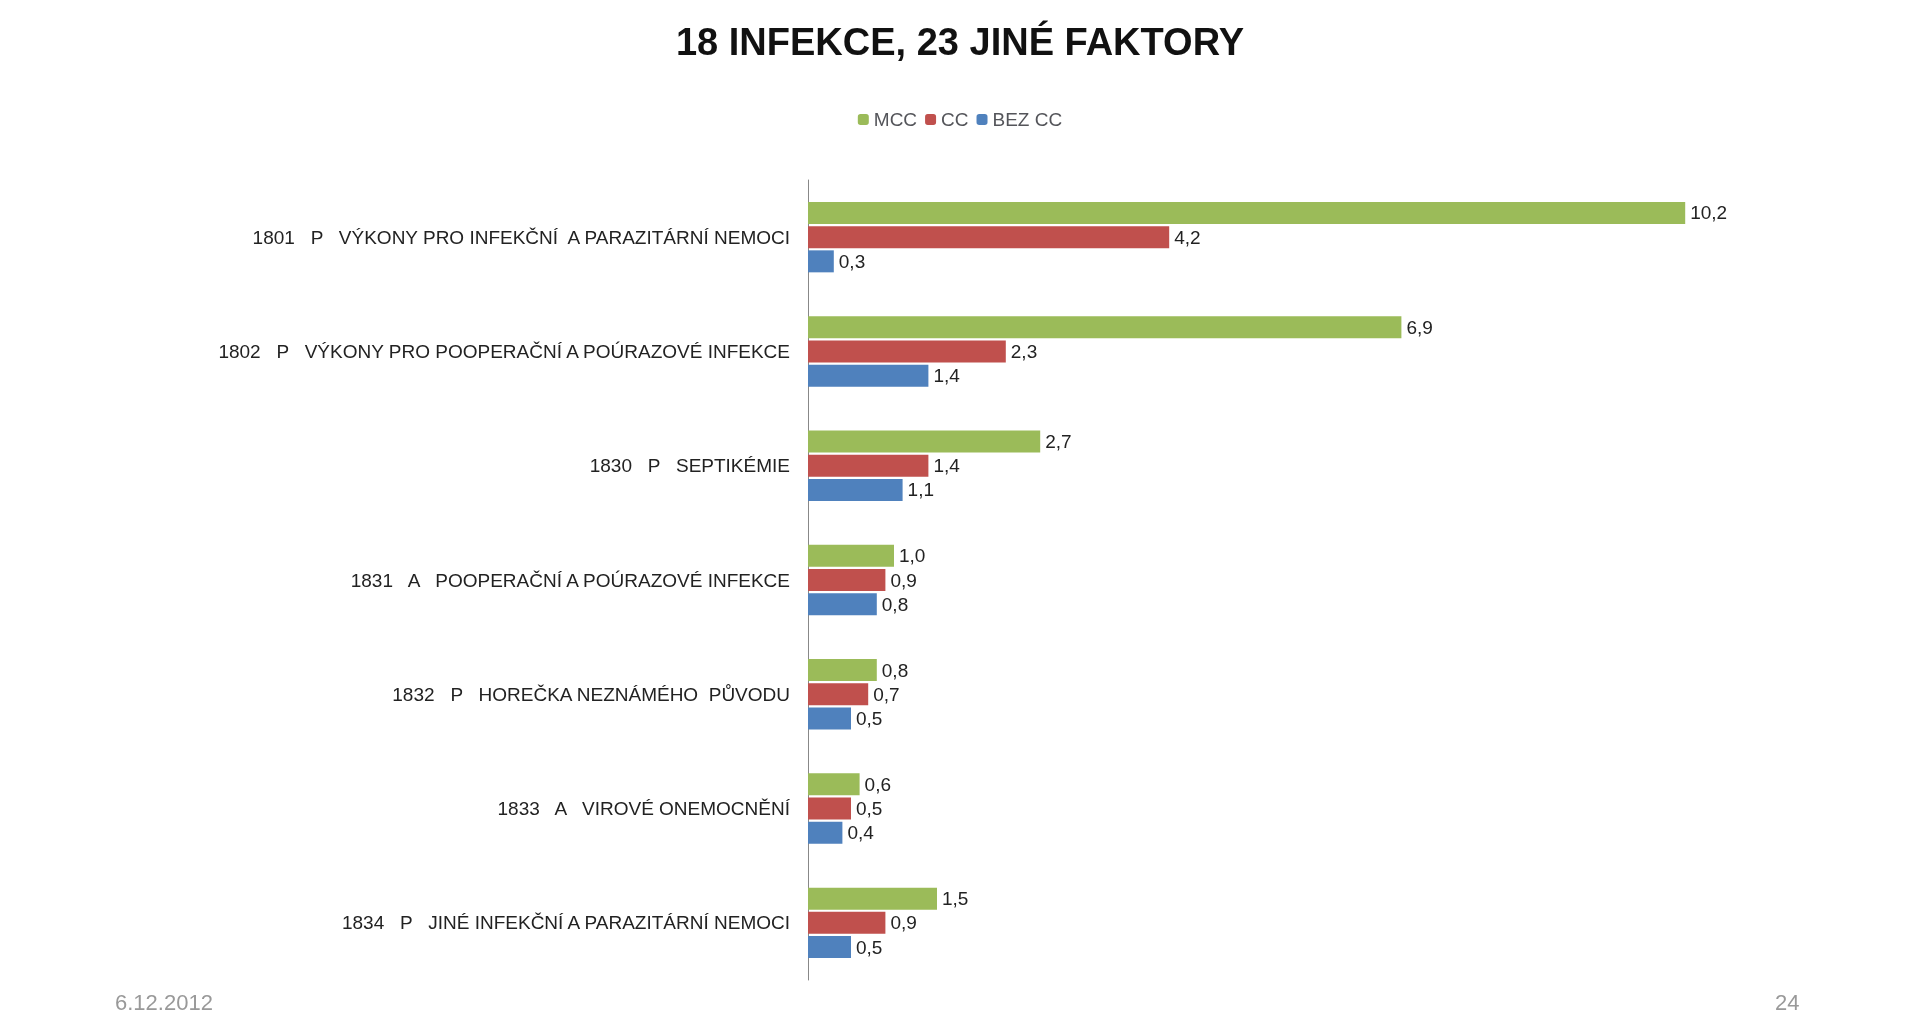 The height and width of the screenshot is (1021, 1920). What do you see at coordinates (1187, 237) in the screenshot?
I see `data-label: 4,2` at bounding box center [1187, 237].